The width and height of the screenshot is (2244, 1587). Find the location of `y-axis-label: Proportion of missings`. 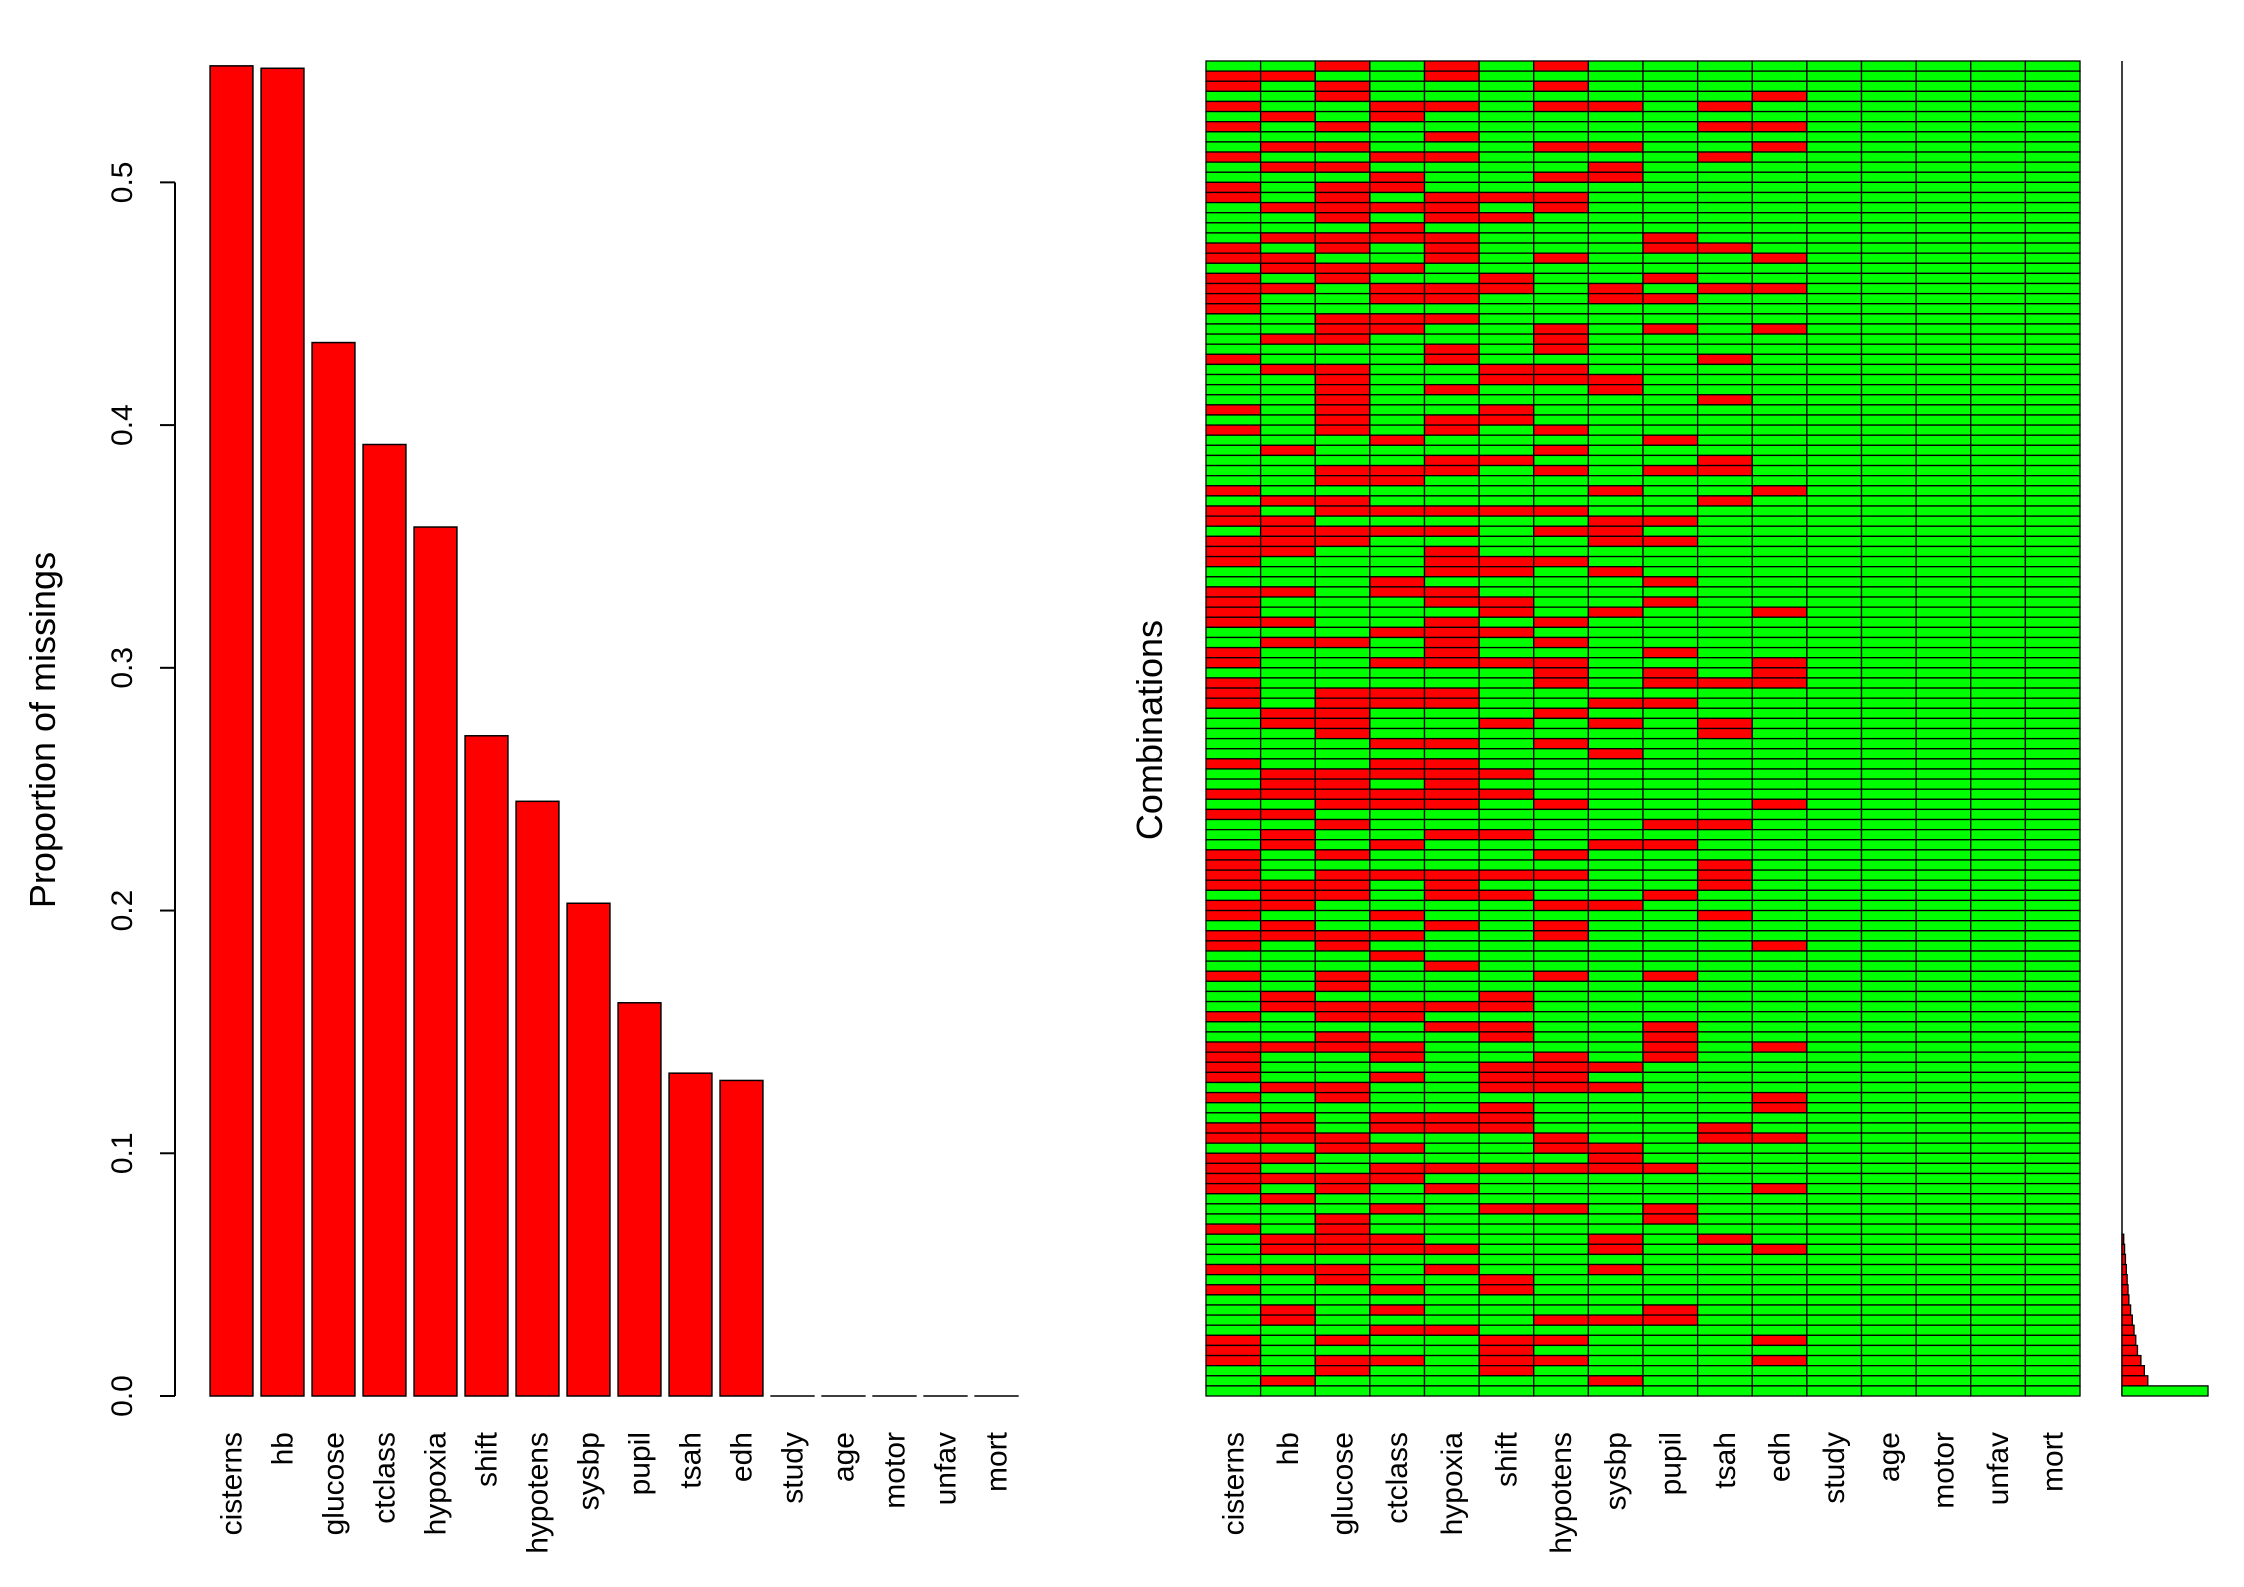

y-axis-label: Proportion of missings is located at coordinates (42, 730).